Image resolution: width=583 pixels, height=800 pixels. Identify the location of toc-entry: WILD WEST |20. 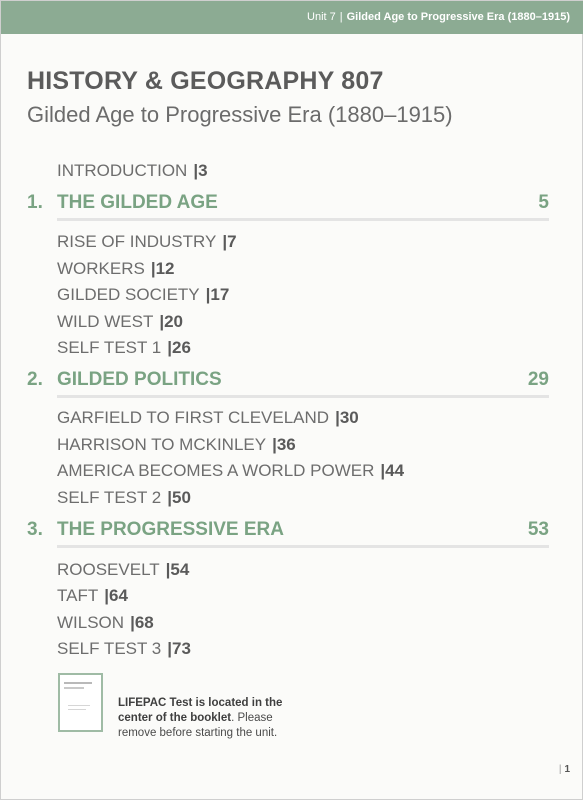
(120, 322).